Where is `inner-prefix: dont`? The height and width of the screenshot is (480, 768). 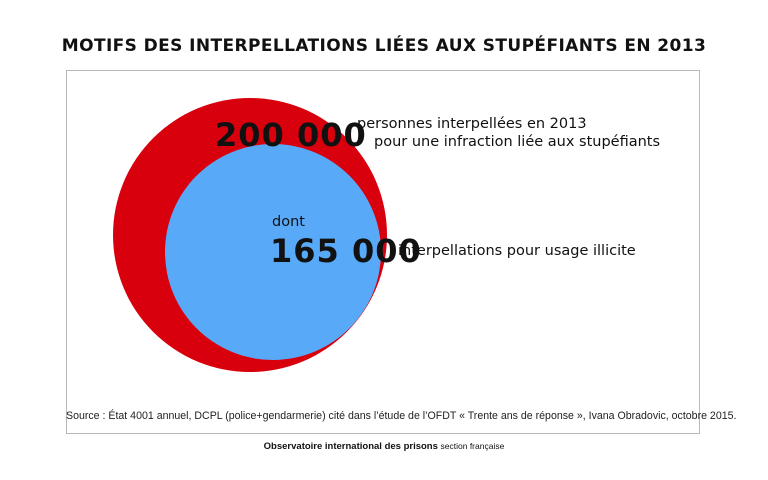
inner-prefix: dont is located at coordinates (288, 222).